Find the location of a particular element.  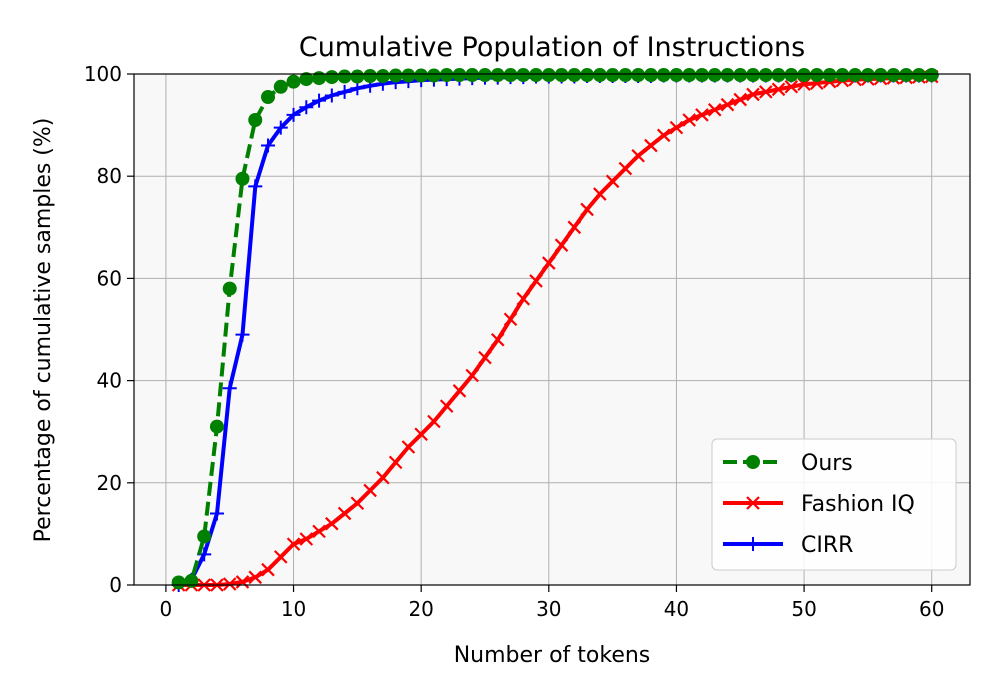

x-tick-label: 10 is located at coordinates (293, 609).